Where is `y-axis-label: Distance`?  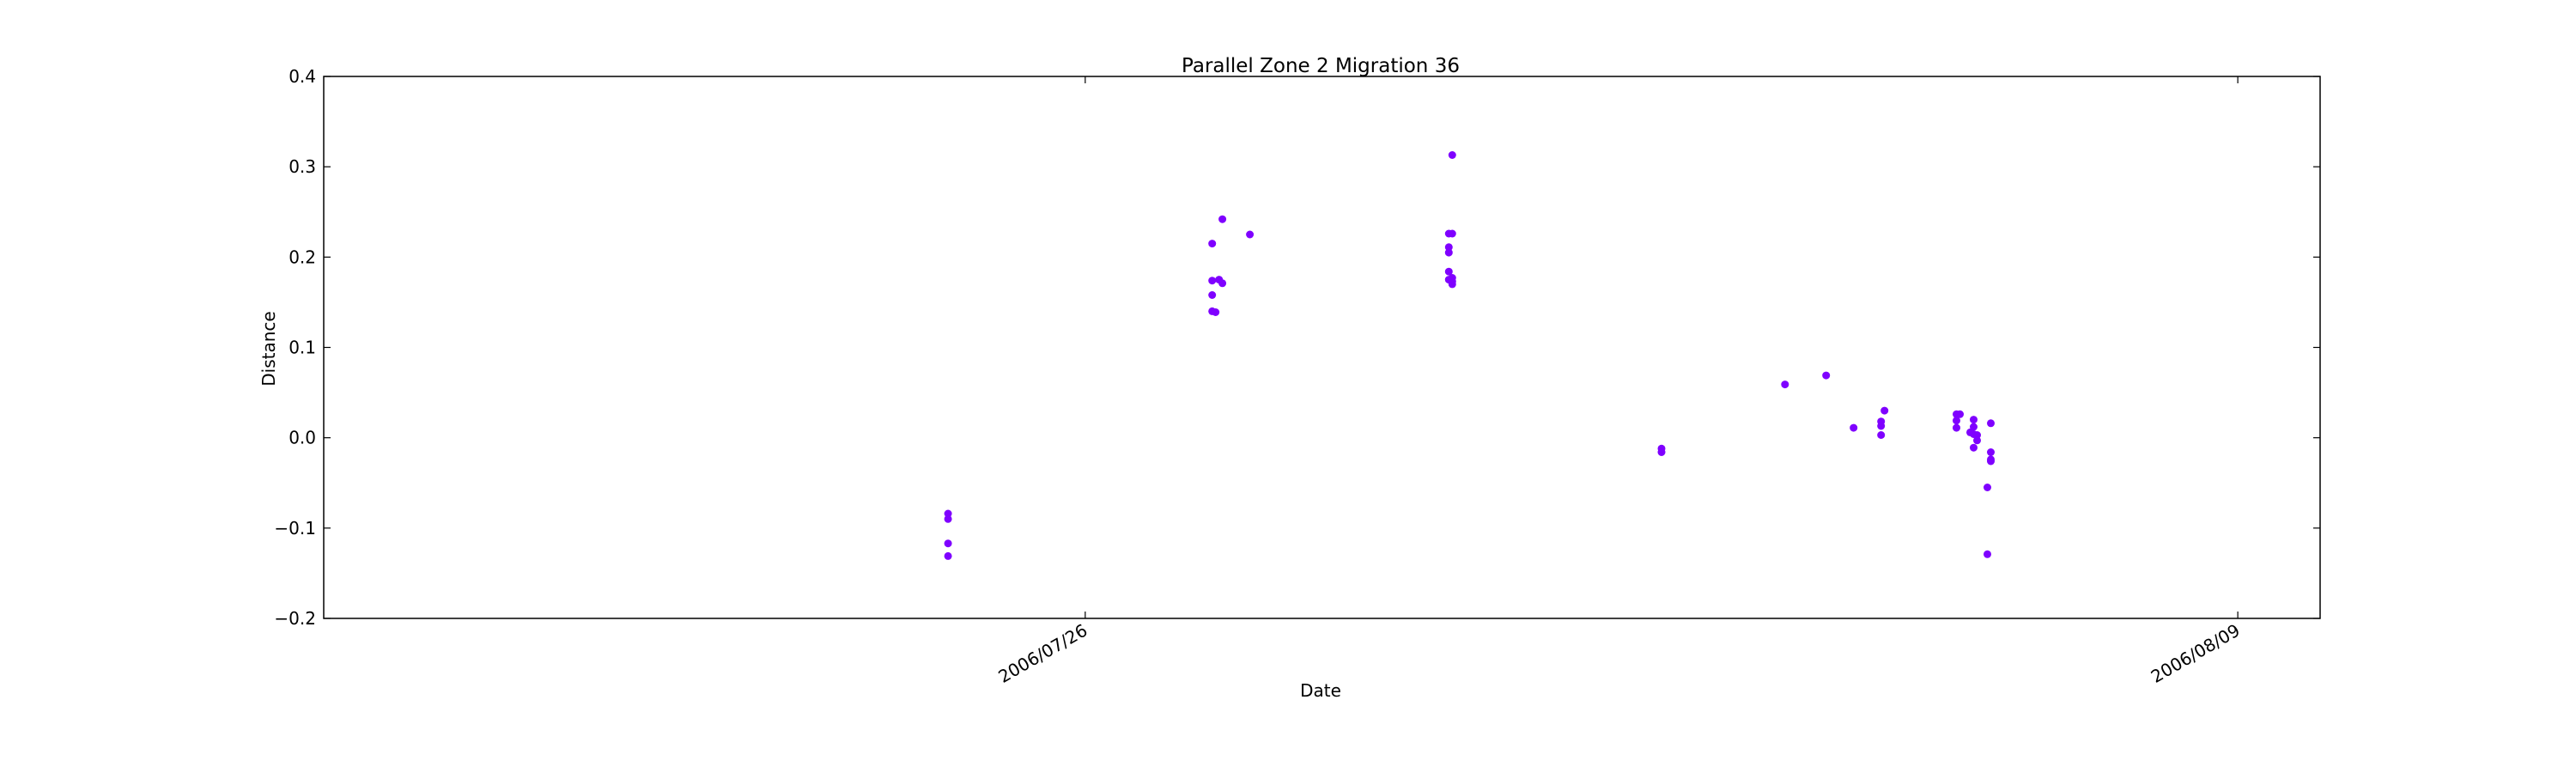 y-axis-label: Distance is located at coordinates (269, 348).